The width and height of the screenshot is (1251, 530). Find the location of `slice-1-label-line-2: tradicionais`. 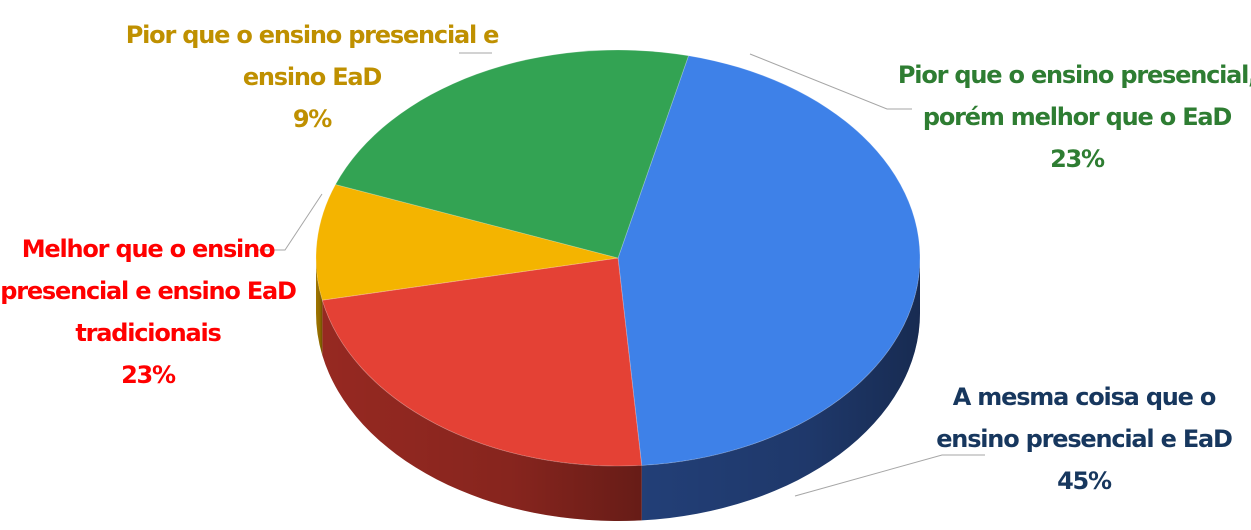

slice-1-label-line-2: tradicionais is located at coordinates (148, 333).